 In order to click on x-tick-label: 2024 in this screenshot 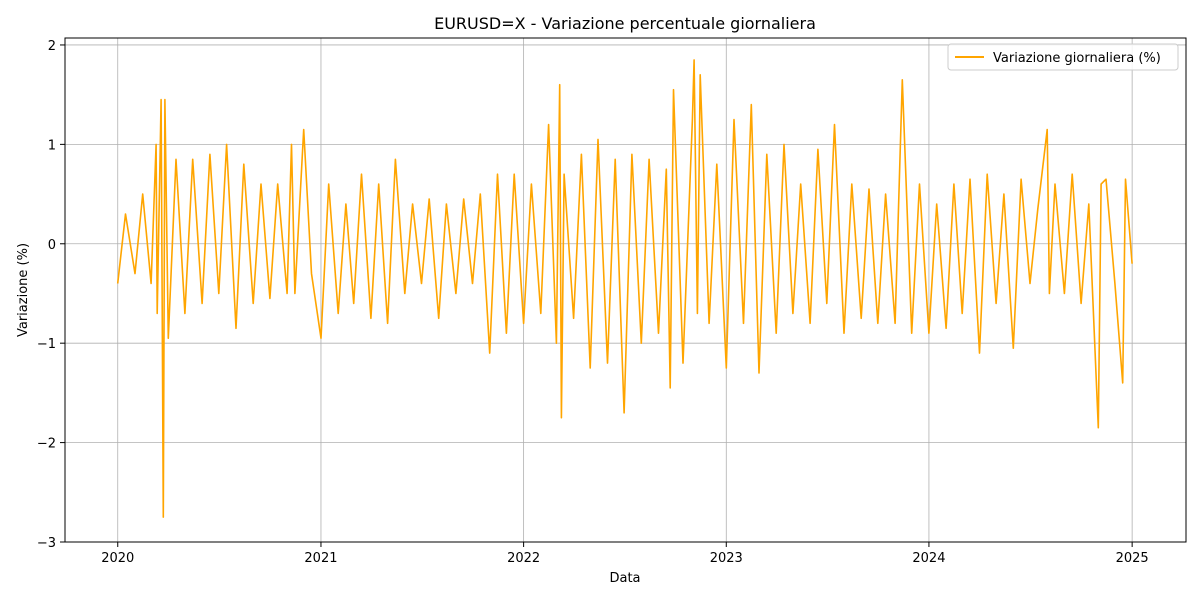, I will do `click(928, 558)`.